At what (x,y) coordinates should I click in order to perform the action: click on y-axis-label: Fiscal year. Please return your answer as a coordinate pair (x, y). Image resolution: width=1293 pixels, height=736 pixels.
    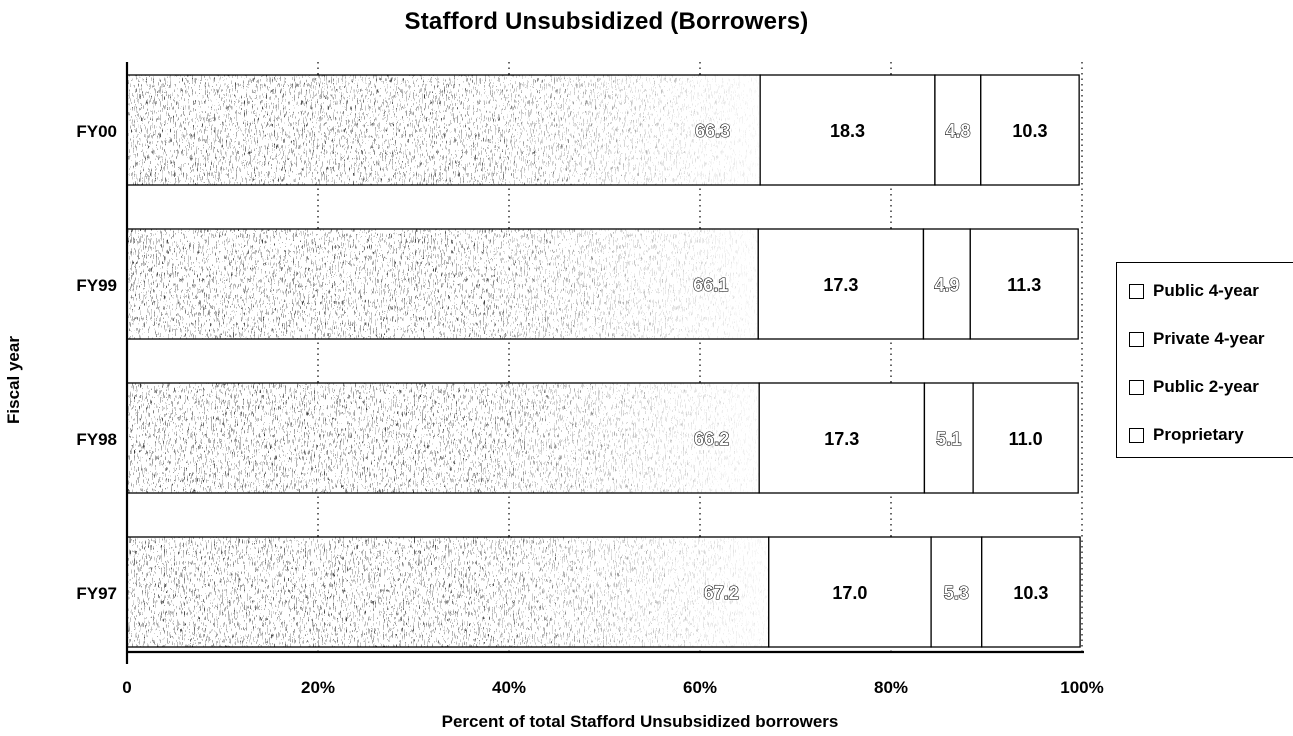
    Looking at the image, I should click on (13, 380).